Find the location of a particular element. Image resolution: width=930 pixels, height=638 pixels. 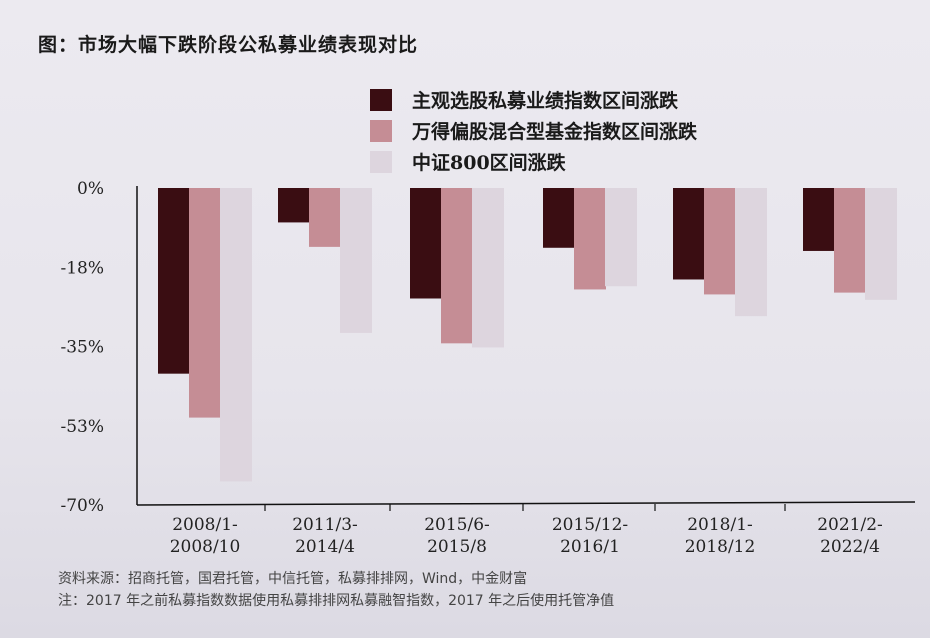

x-tick-label: 2021/2- is located at coordinates (850, 525).